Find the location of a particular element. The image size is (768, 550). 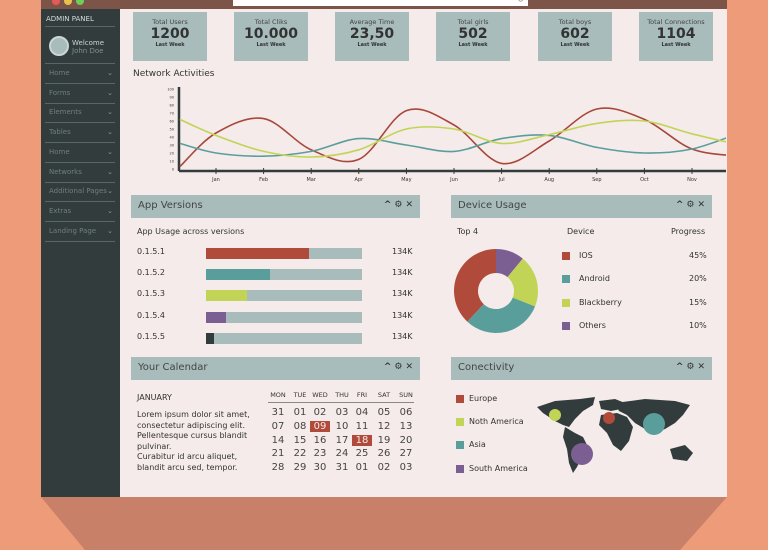

calendar-day: 17 is located at coordinates (342, 440).